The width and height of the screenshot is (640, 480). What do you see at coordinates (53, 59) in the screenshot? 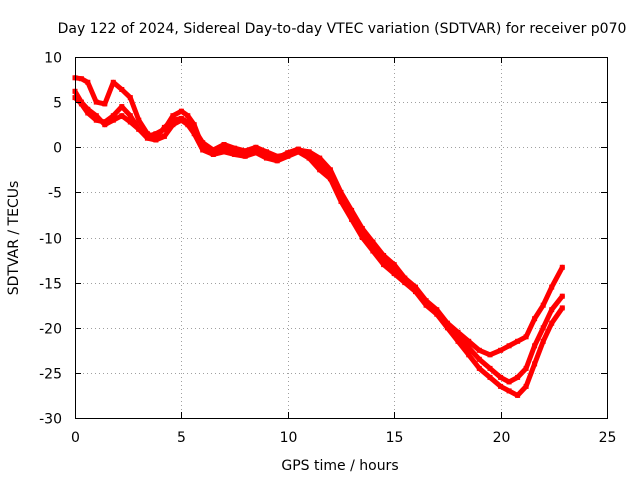
I see `y-tick-label: 10` at bounding box center [53, 59].